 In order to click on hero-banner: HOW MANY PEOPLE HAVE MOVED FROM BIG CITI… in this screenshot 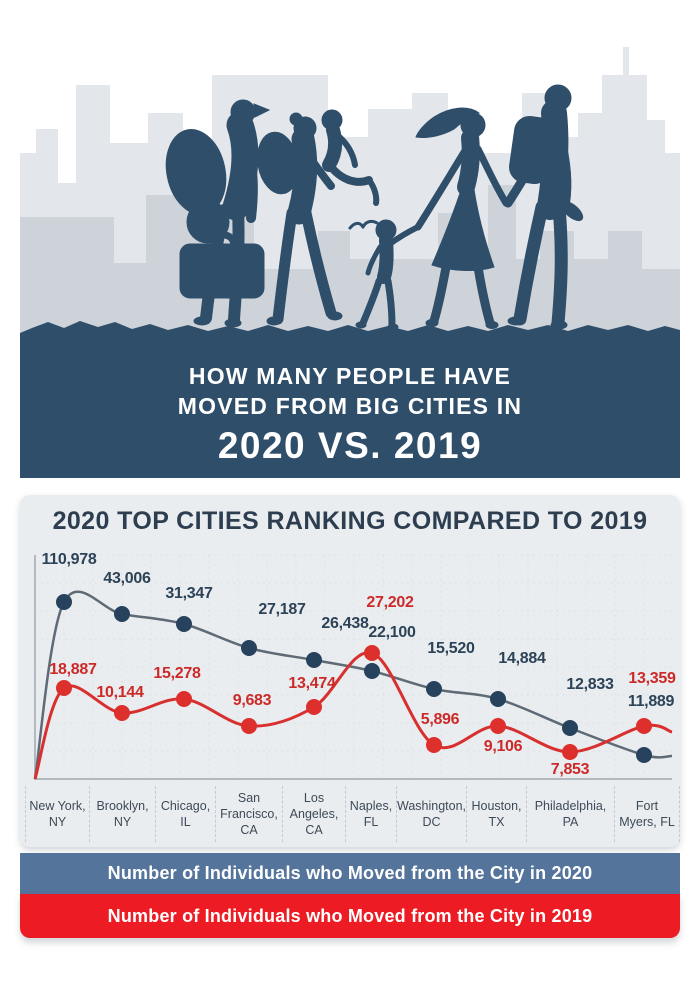, I will do `click(350, 414)`.